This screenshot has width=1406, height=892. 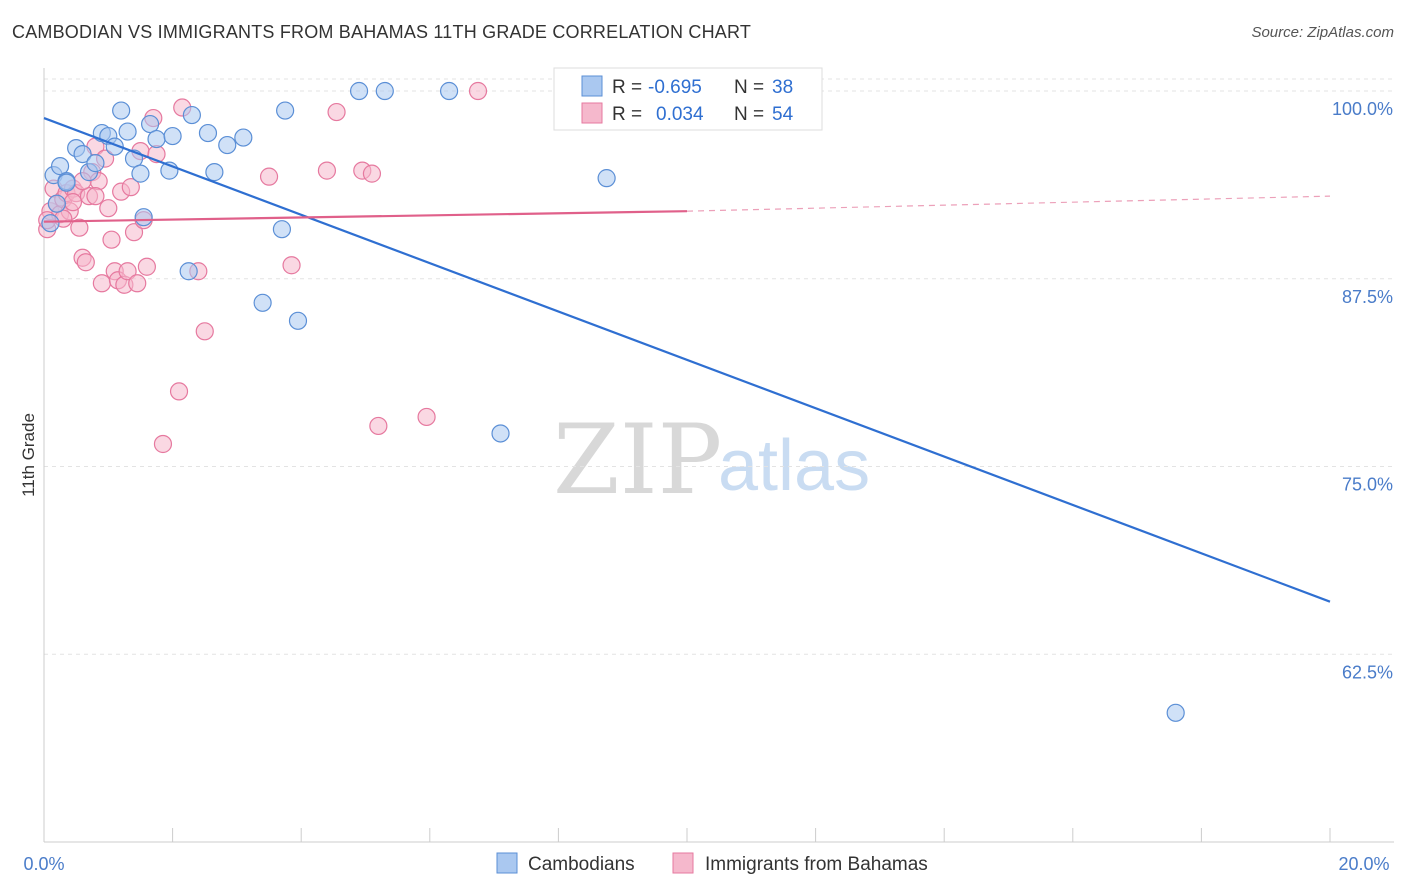 What do you see at coordinates (687, 835) in the screenshot?
I see `x-ticks` at bounding box center [687, 835].